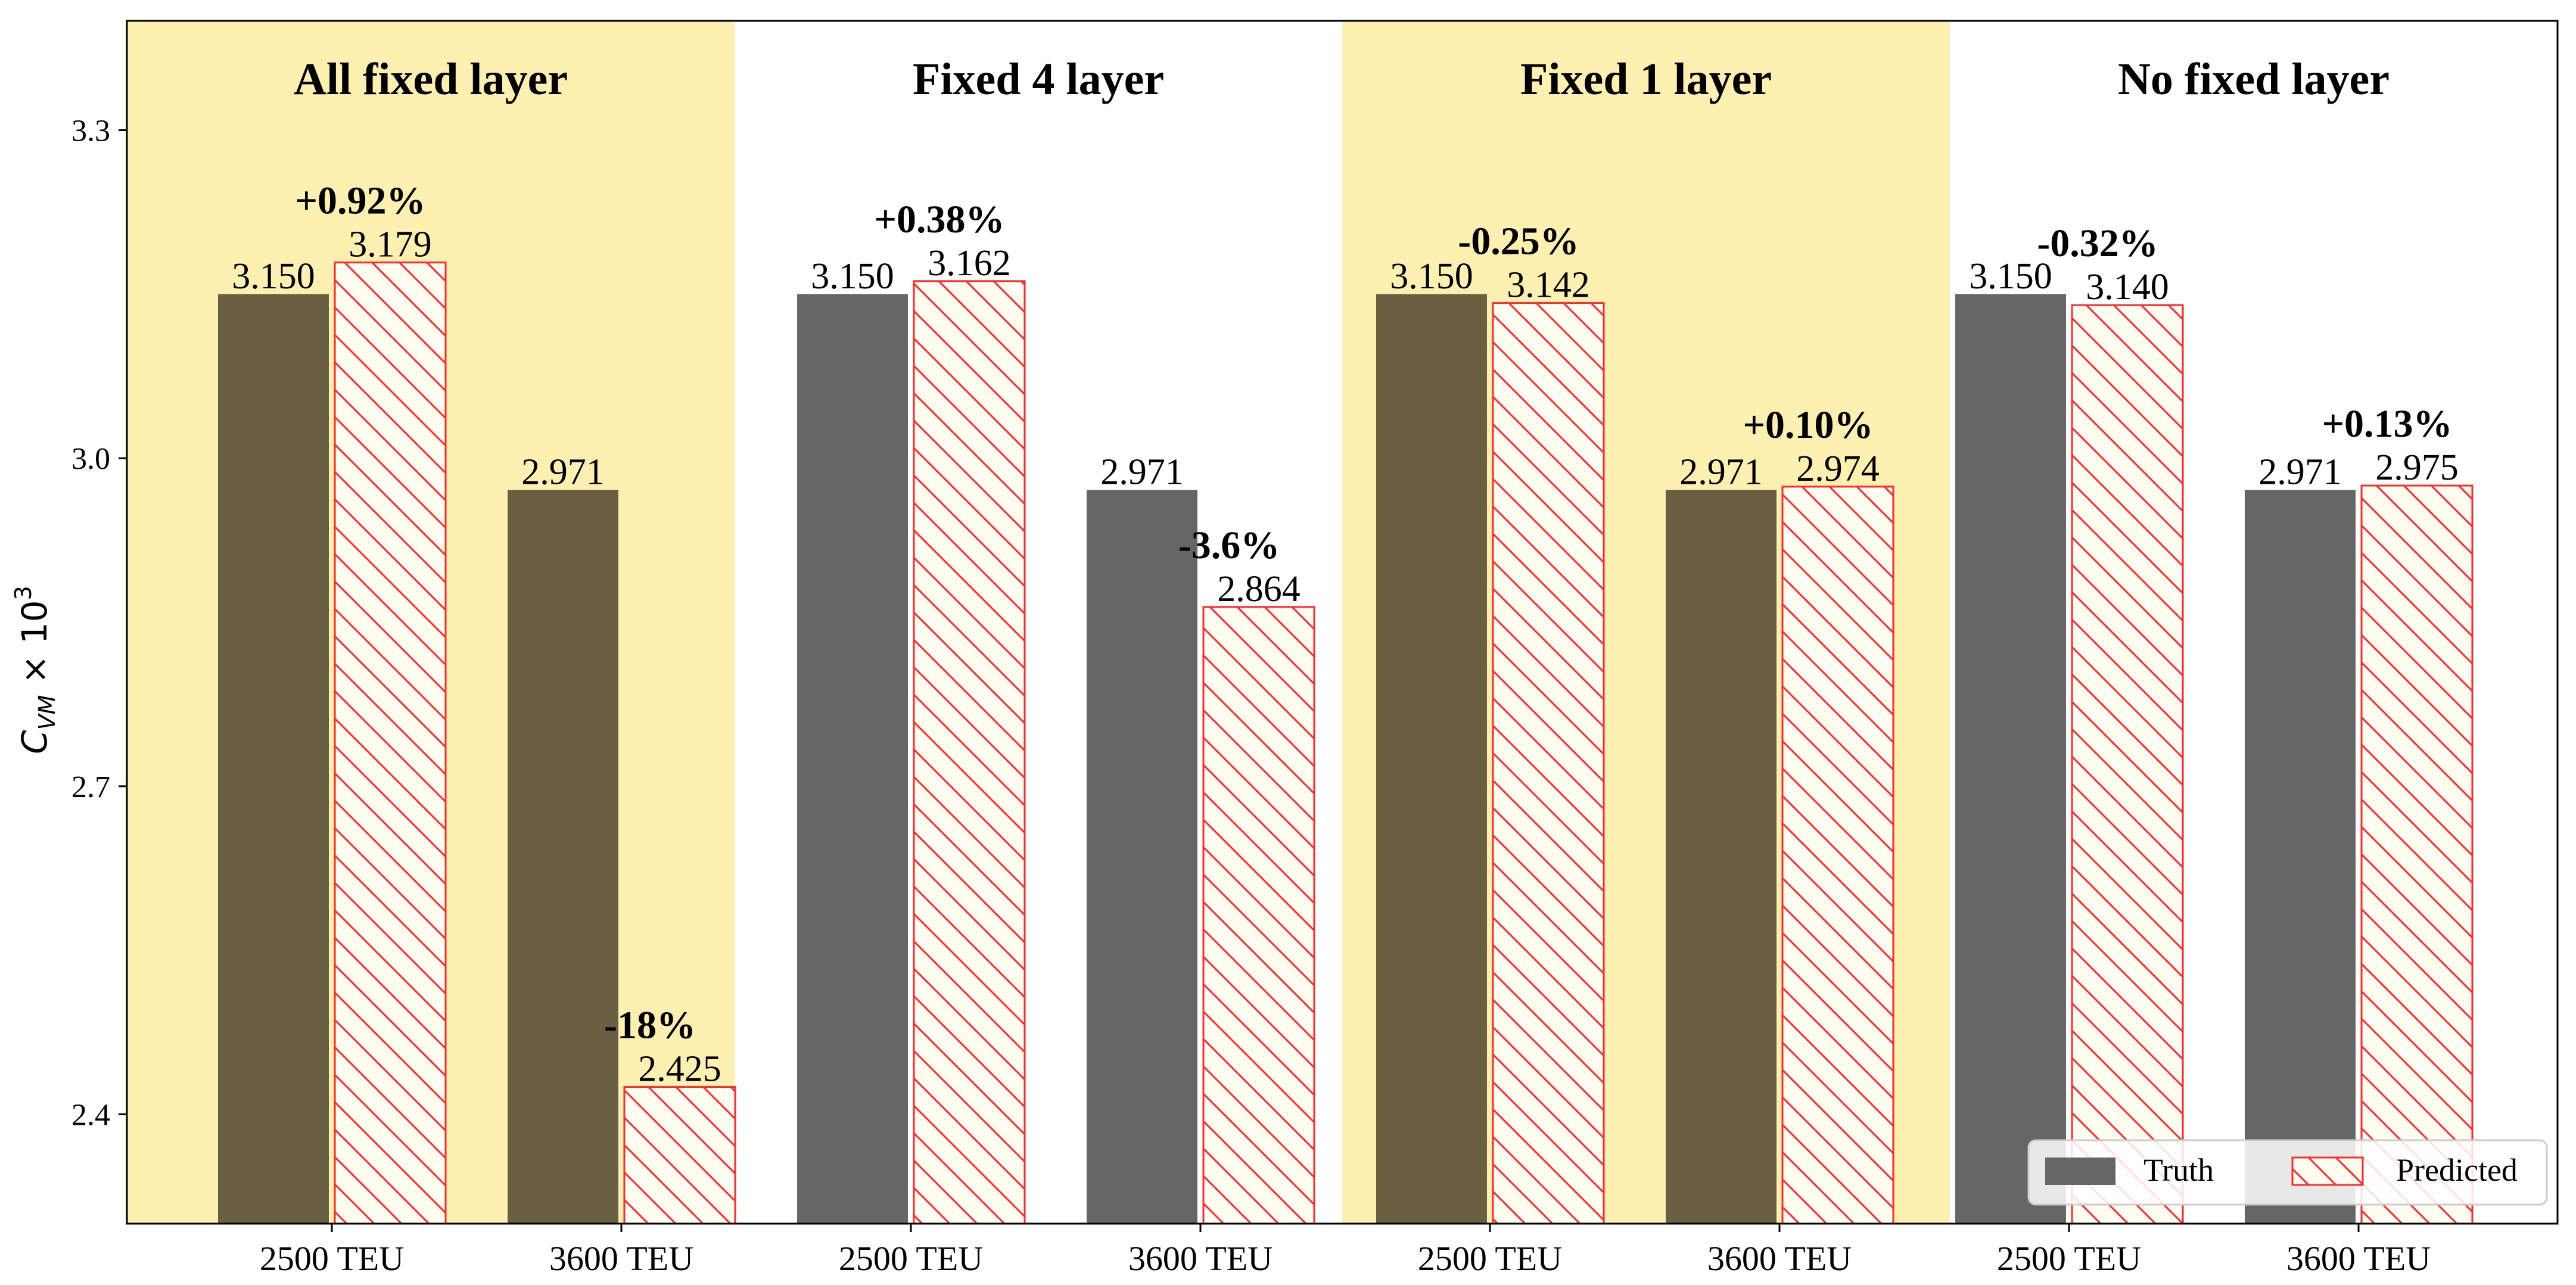  Describe the element at coordinates (35, 670) in the screenshot. I see `y-axis-label: CVM × 103` at that location.